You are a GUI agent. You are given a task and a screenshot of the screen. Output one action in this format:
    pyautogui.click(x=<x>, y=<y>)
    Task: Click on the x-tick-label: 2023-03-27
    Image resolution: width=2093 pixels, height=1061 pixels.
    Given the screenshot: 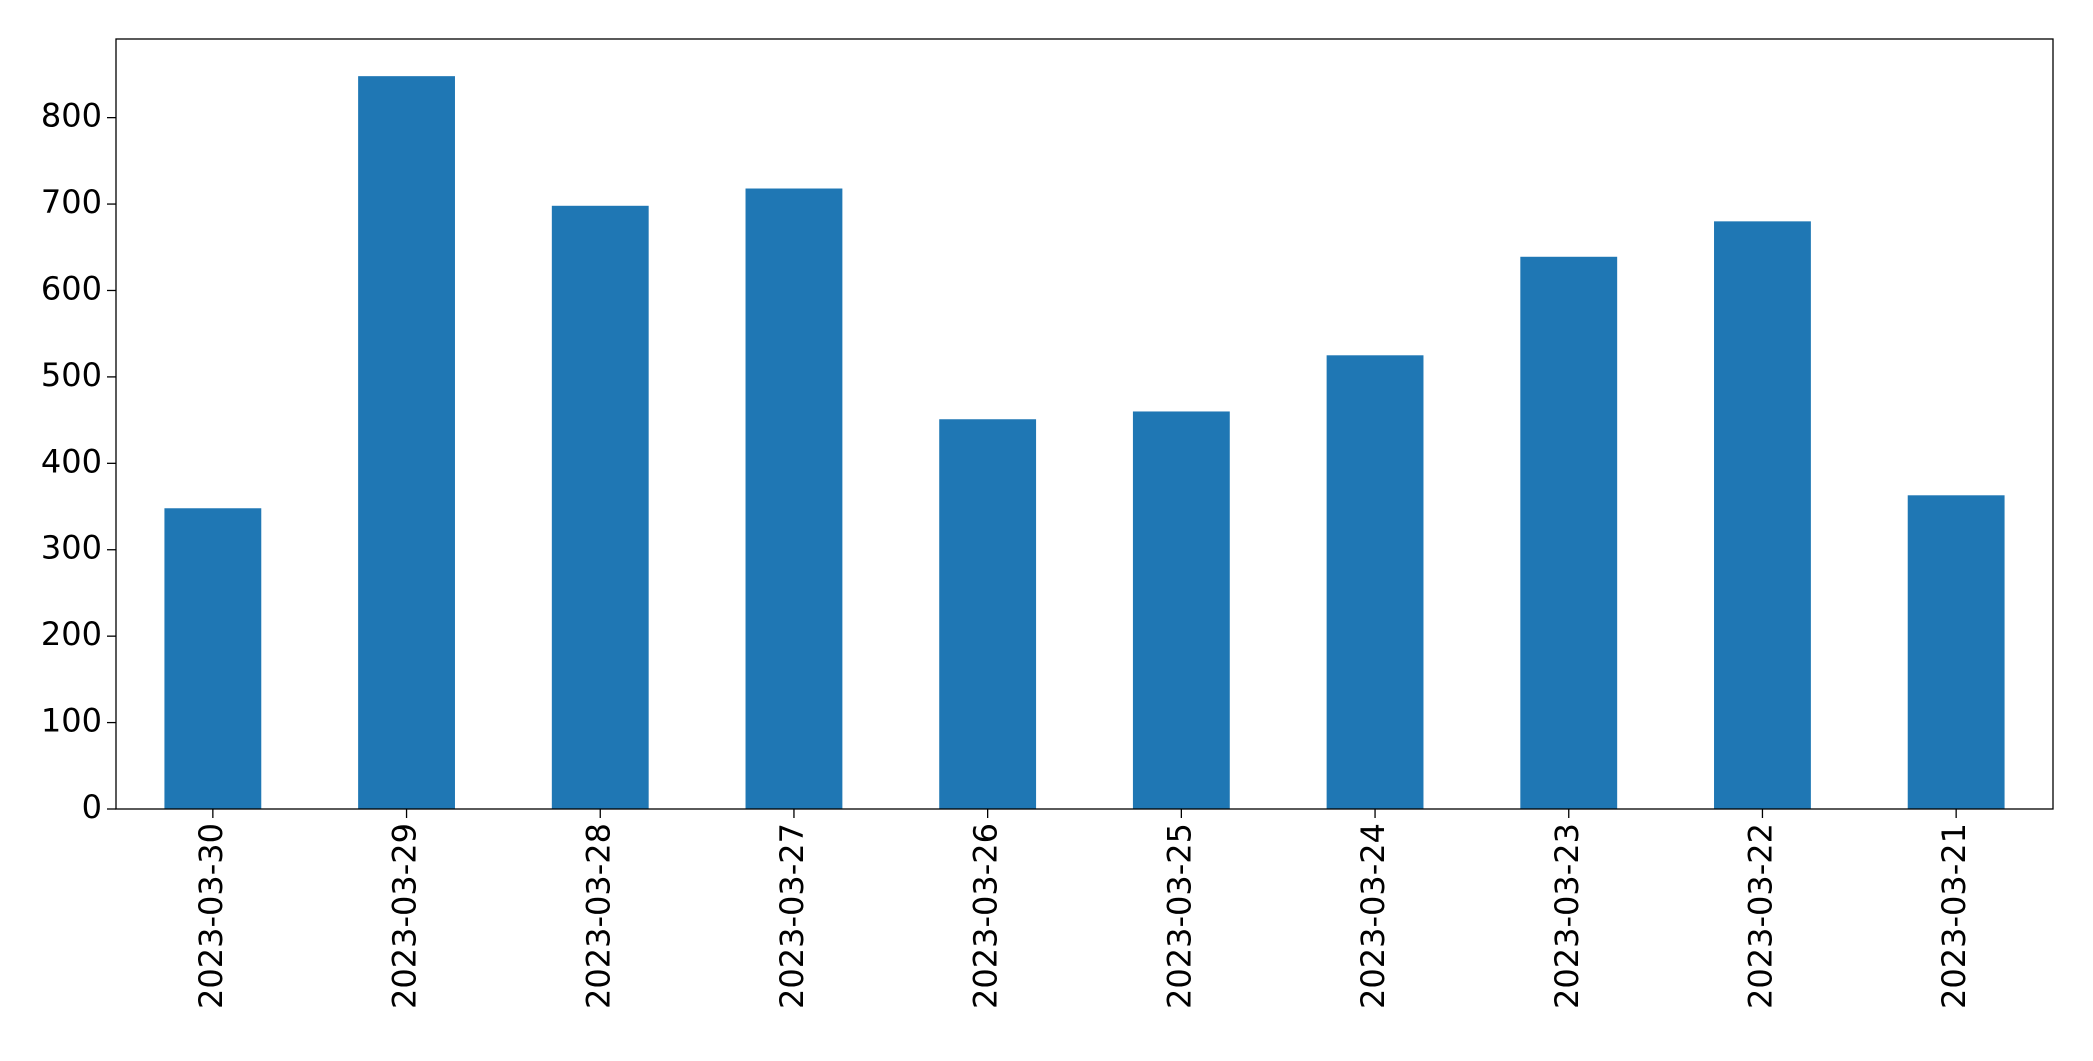 What is the action you would take?
    pyautogui.click(x=792, y=916)
    